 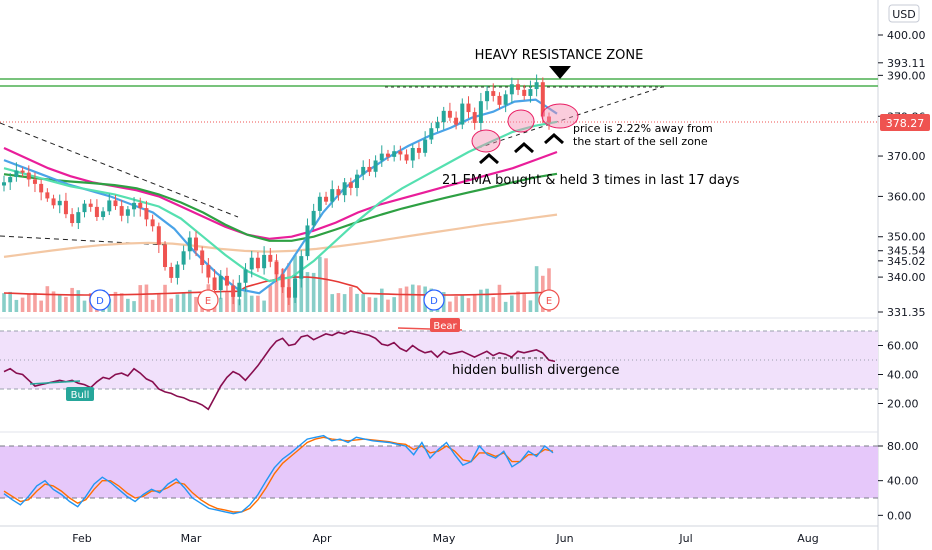 What do you see at coordinates (208, 300) in the screenshot?
I see `event-marker-earnings-1: E` at bounding box center [208, 300].